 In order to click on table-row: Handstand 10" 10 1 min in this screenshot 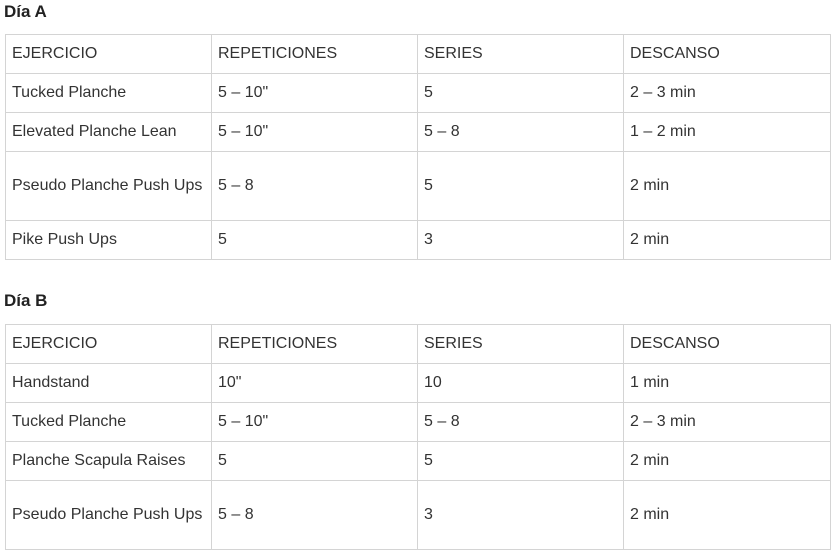, I will do `click(418, 383)`.